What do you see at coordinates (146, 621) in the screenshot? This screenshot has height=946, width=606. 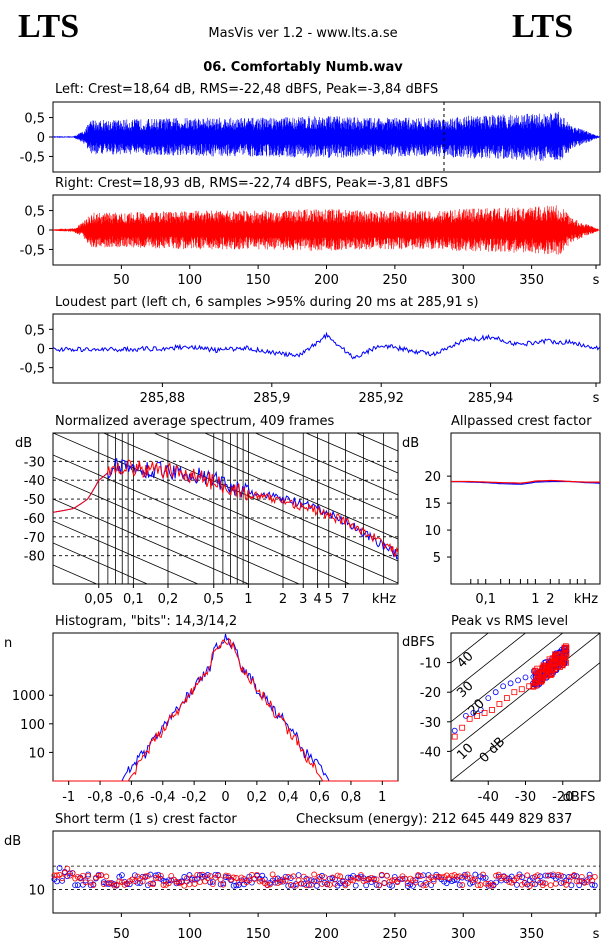 I see `histogram-title: Histogram, "bits": 14,3/14,2` at bounding box center [146, 621].